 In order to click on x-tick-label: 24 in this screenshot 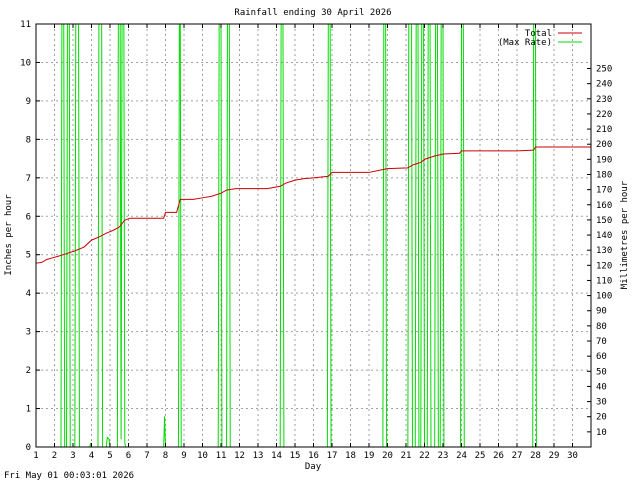, I will do `click(461, 456)`.